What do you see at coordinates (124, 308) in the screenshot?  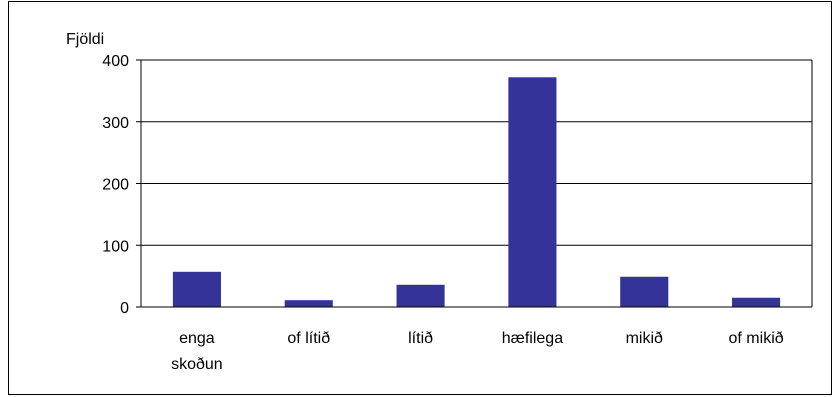 I see `y-tick-label-0: 0` at bounding box center [124, 308].